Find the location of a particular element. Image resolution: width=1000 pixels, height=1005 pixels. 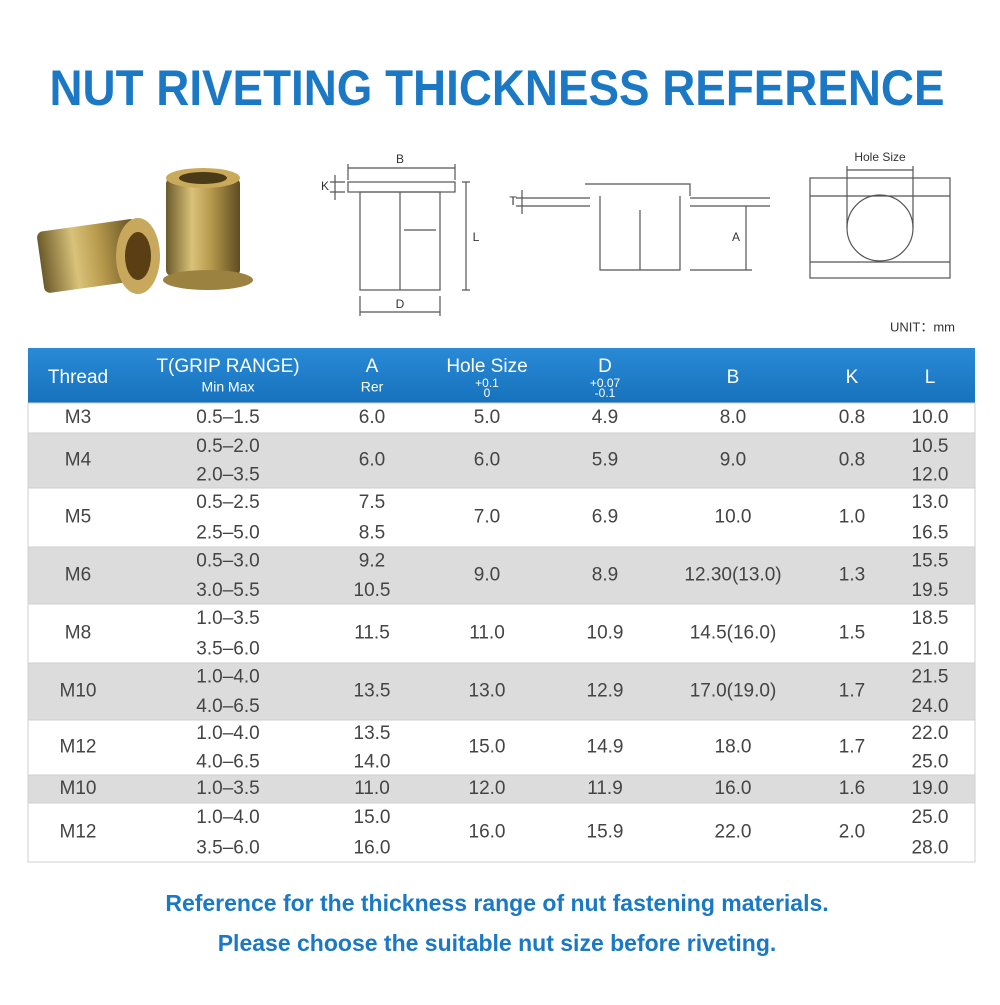

table-cell: 19.5 is located at coordinates (930, 590).